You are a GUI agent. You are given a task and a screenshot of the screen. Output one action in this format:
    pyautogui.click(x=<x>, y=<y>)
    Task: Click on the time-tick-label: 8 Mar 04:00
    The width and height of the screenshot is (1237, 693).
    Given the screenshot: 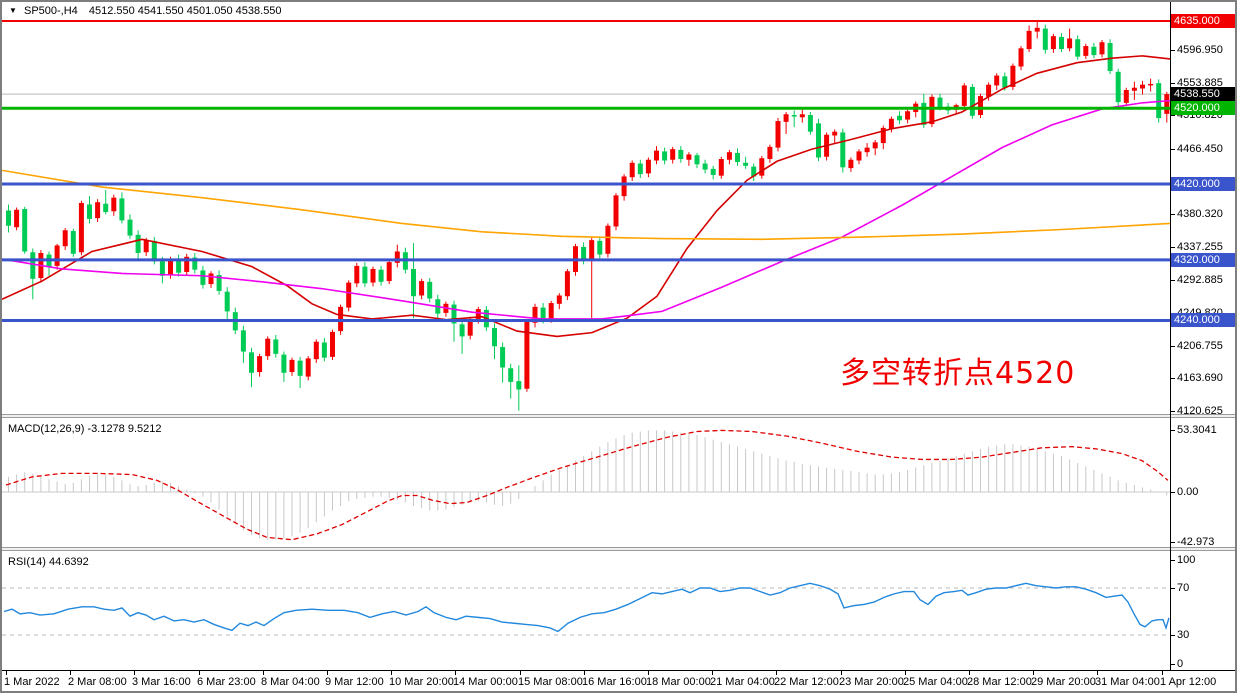 What is the action you would take?
    pyautogui.click(x=290, y=682)
    